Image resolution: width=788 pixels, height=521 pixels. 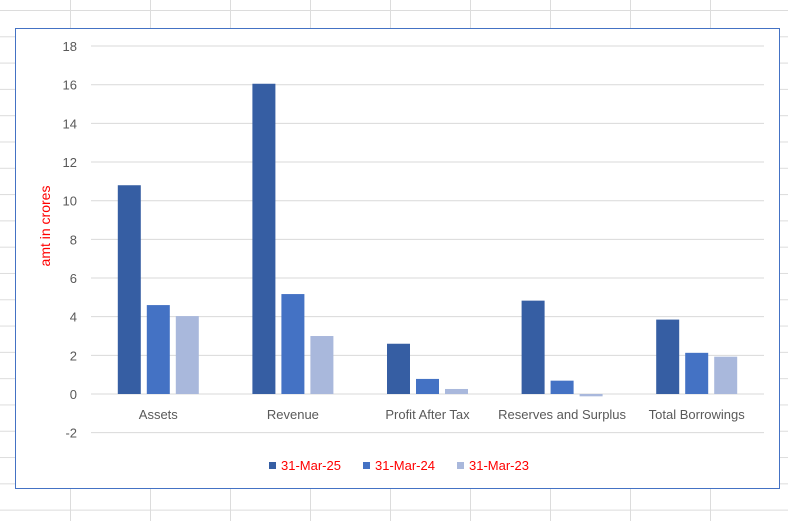 I want to click on x-category-label: Profit After Tax, so click(x=427, y=414).